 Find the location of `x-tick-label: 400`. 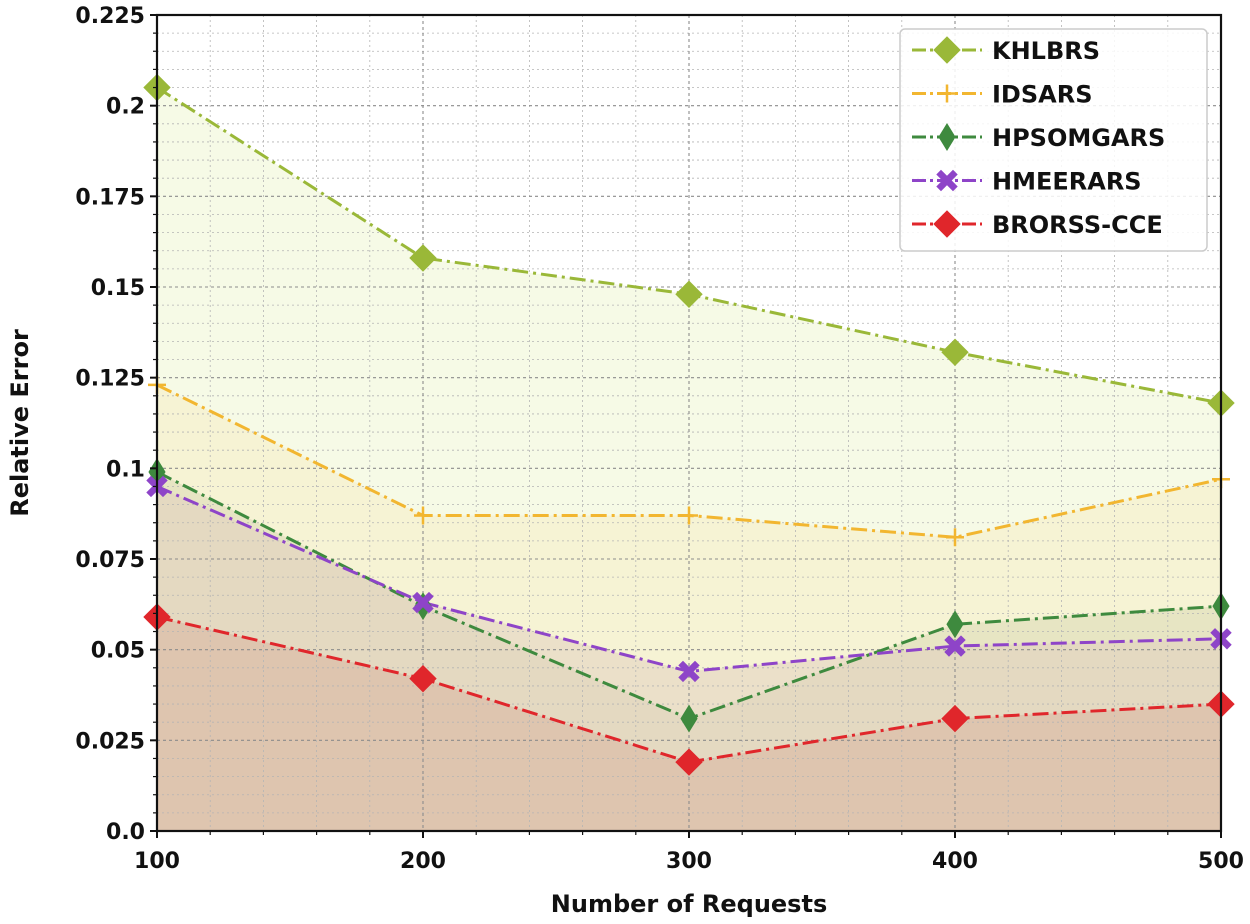

x-tick-label: 400 is located at coordinates (955, 861).